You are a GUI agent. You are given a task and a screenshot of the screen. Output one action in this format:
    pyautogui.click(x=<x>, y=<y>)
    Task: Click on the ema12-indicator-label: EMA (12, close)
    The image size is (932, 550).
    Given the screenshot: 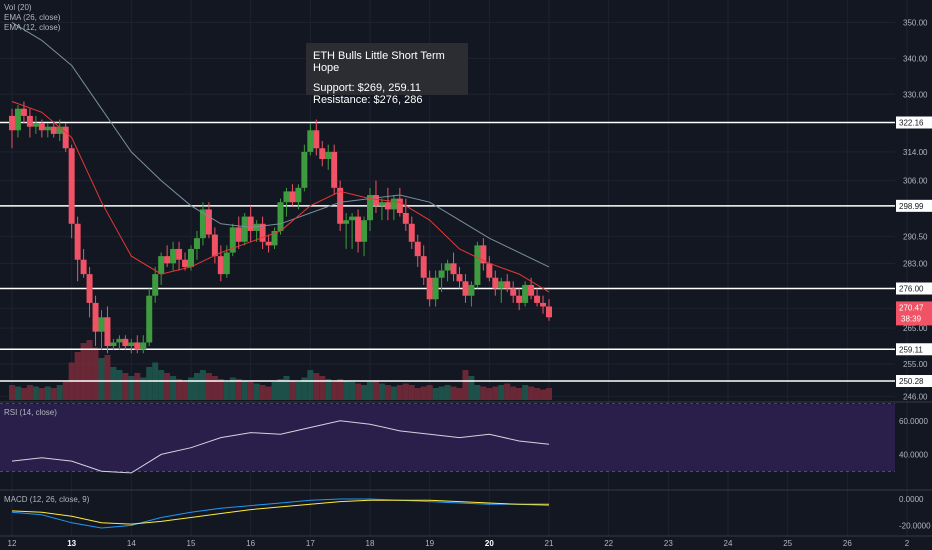 What is the action you would take?
    pyautogui.click(x=32, y=27)
    